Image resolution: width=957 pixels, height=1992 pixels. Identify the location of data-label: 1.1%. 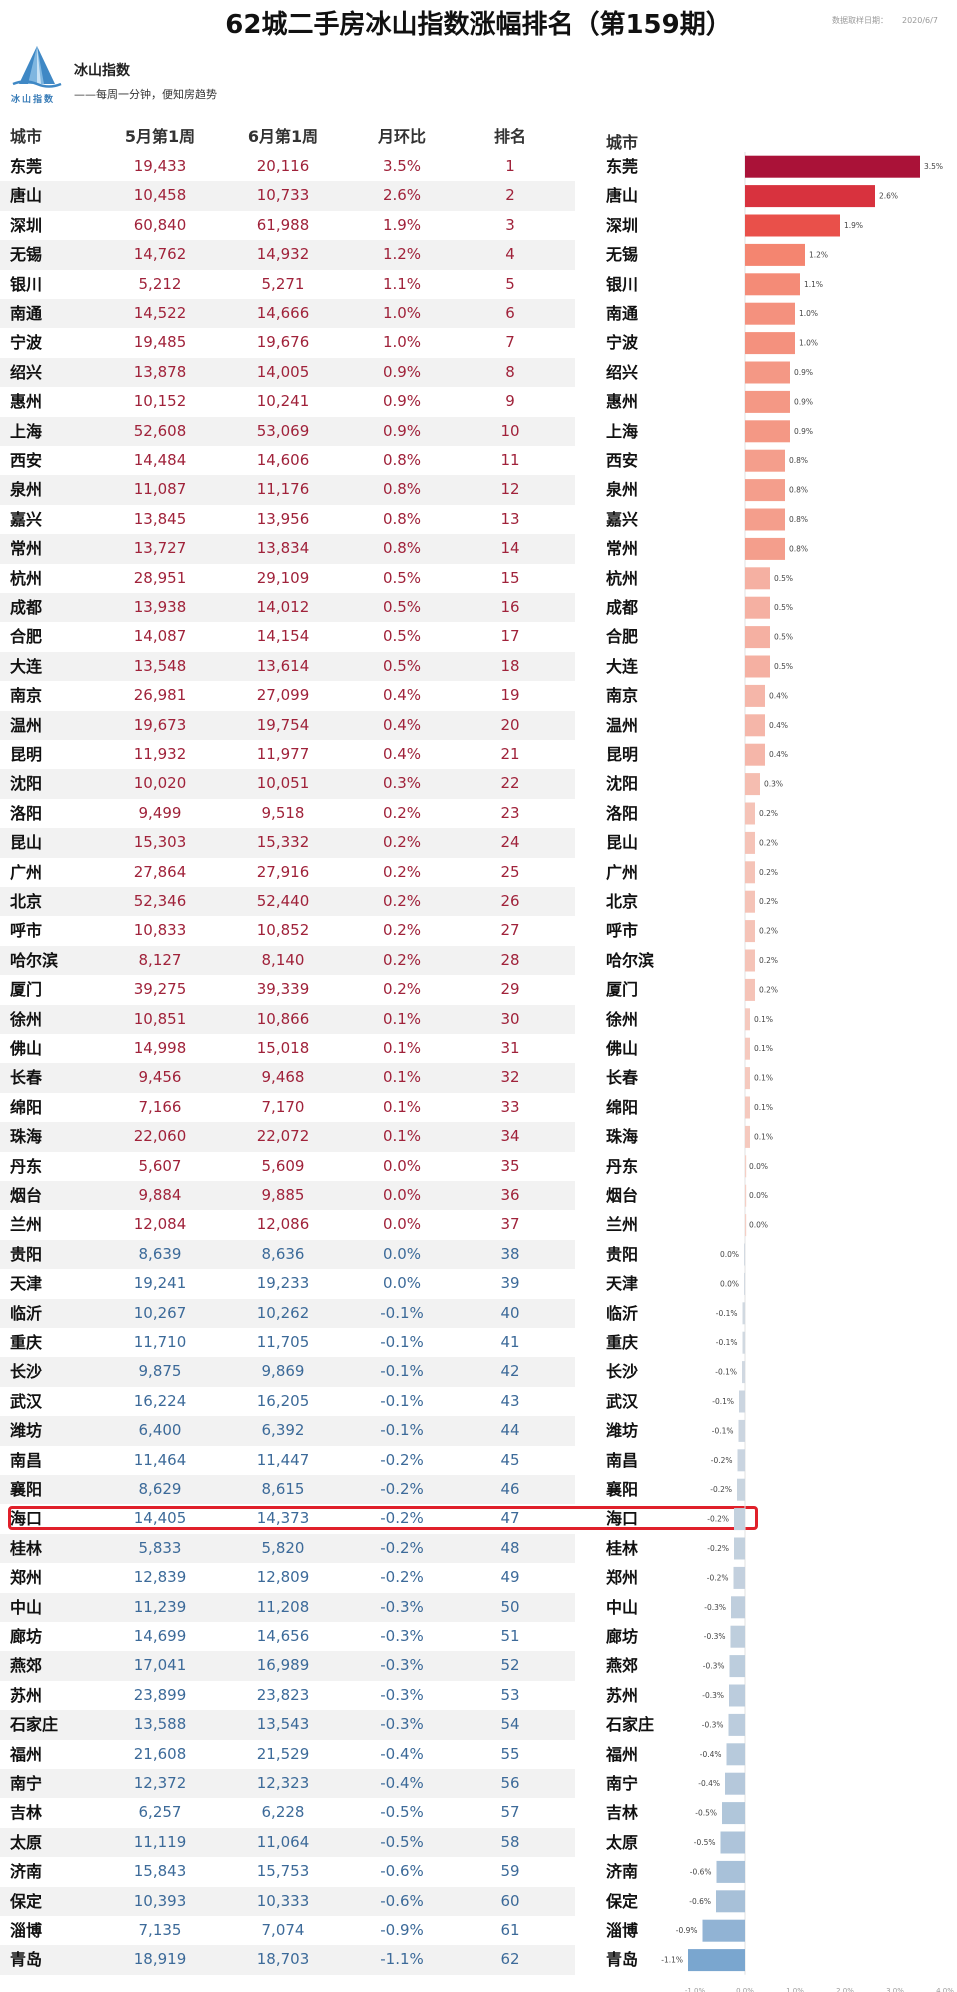
(813, 284).